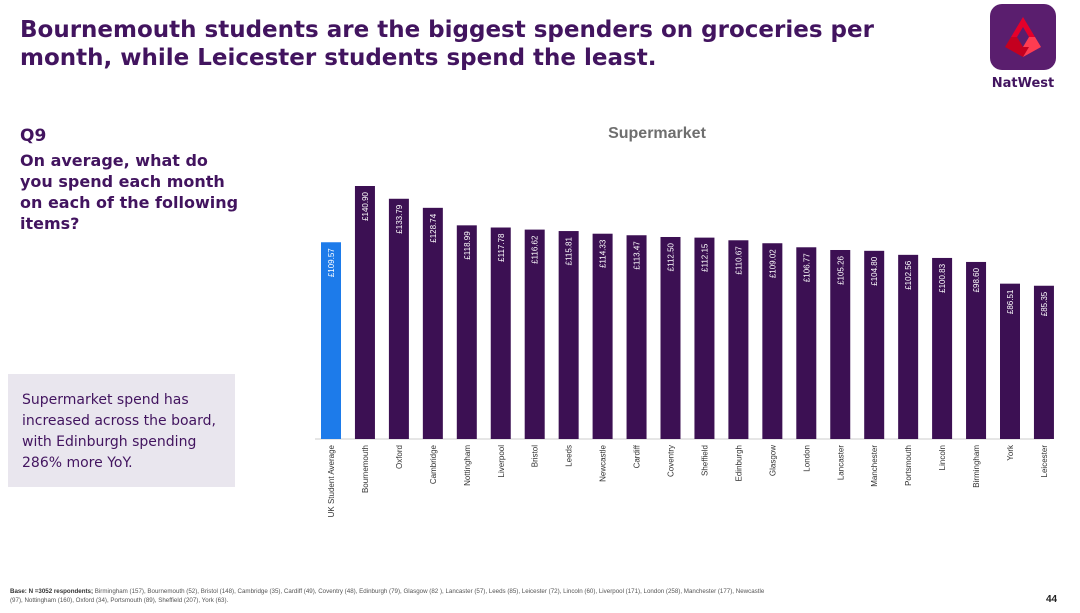 The image size is (1080, 613). What do you see at coordinates (365, 205) in the screenshot?
I see `data-label-bournemouth: £140.90` at bounding box center [365, 205].